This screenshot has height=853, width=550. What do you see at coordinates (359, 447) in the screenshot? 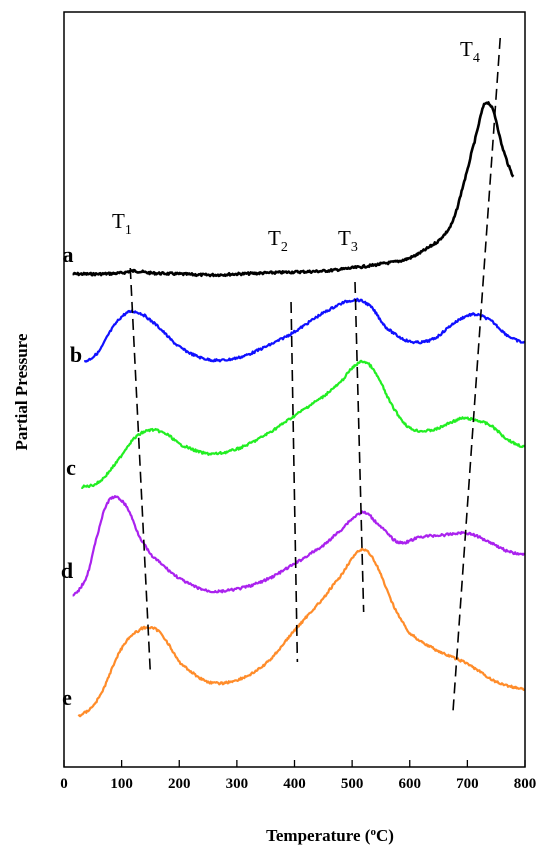
I see `guide-line-T3` at bounding box center [359, 447].